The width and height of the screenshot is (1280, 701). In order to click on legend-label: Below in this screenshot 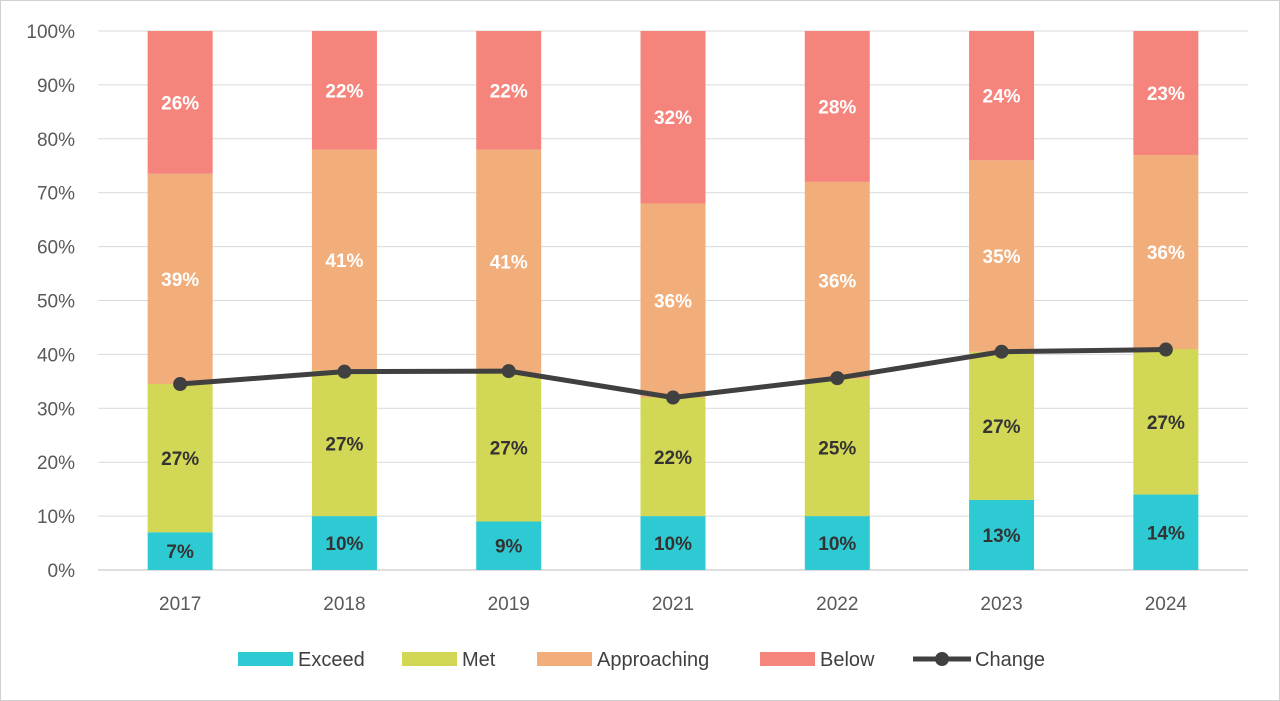, I will do `click(847, 660)`.